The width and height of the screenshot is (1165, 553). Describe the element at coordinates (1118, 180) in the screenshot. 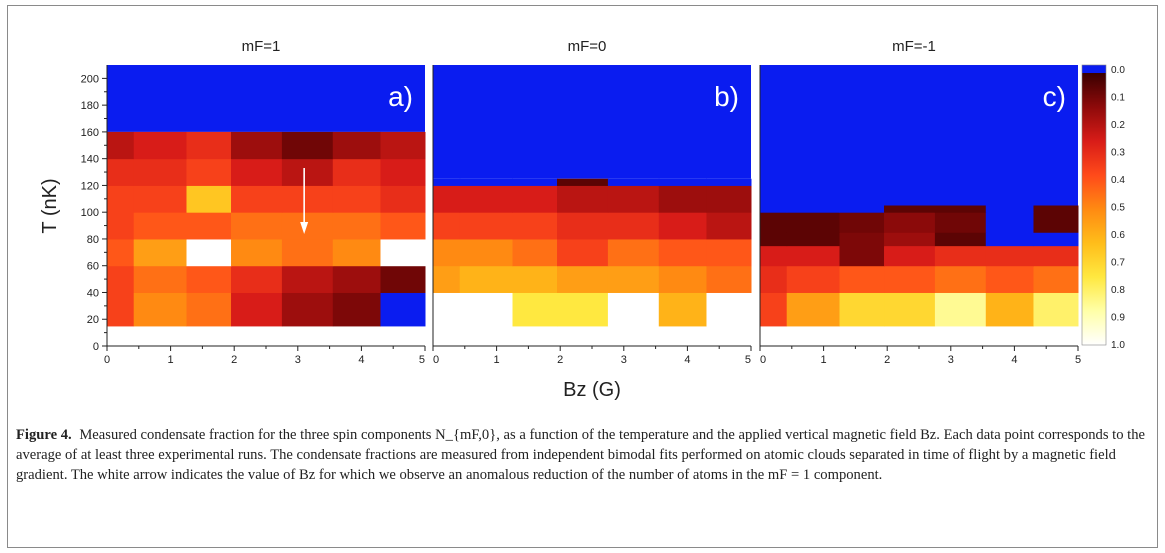

I see `colorbar-tick-label: 0.4` at that location.